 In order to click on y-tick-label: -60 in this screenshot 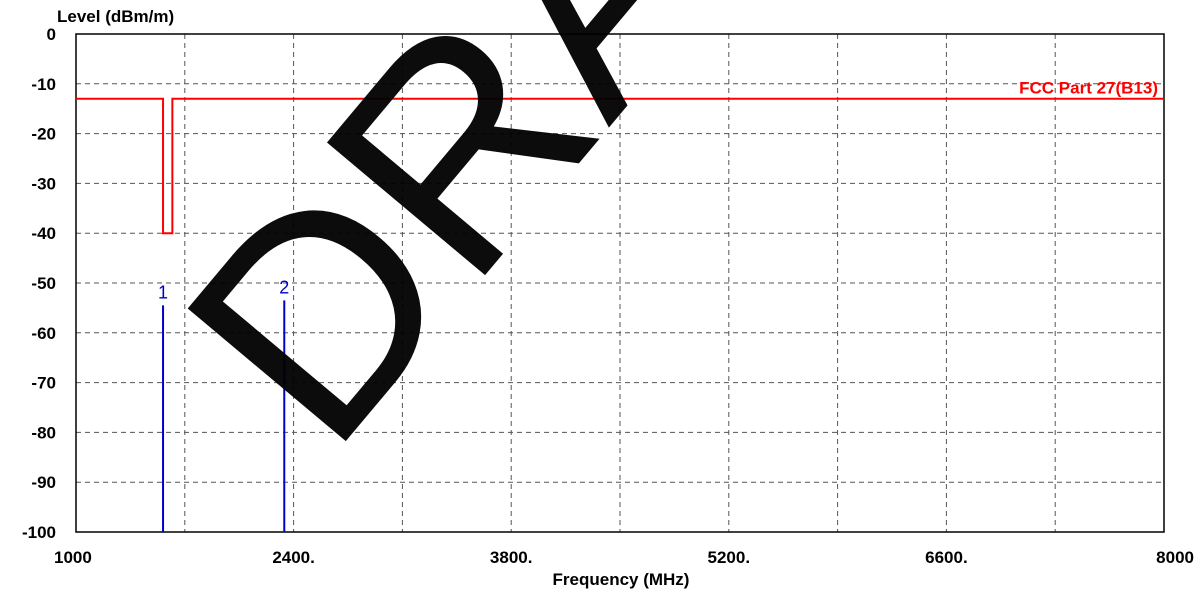, I will do `click(43, 333)`.